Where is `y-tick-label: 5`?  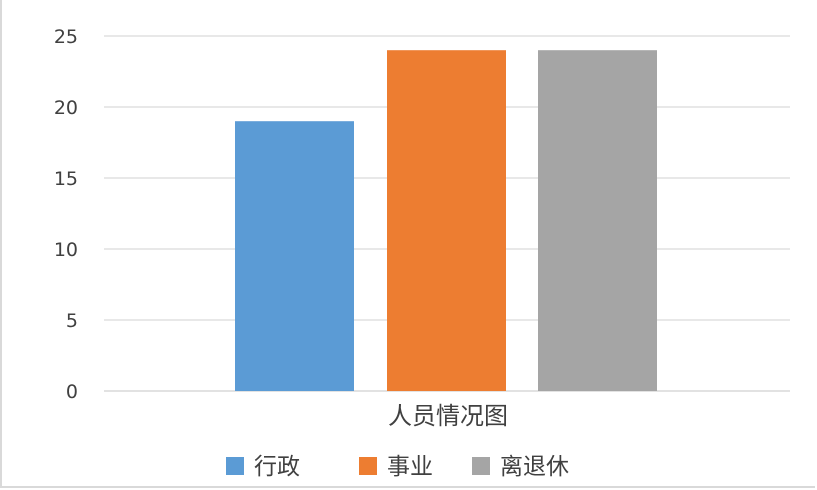 y-tick-label: 5 is located at coordinates (72, 321).